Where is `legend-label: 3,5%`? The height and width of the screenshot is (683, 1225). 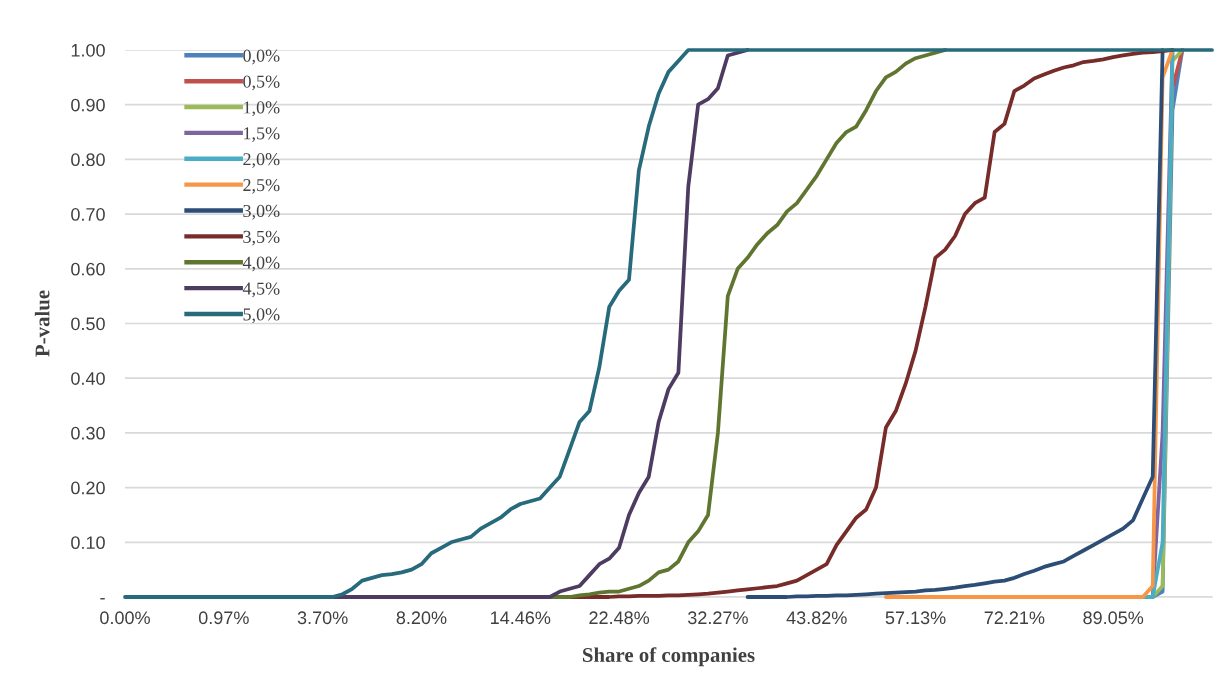
legend-label: 3,5% is located at coordinates (261, 238).